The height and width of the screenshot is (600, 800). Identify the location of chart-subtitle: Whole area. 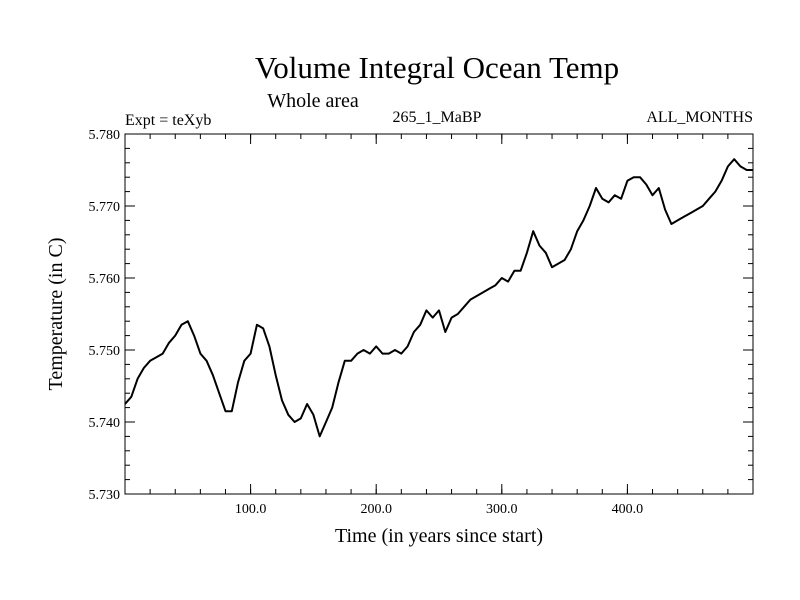
(313, 101).